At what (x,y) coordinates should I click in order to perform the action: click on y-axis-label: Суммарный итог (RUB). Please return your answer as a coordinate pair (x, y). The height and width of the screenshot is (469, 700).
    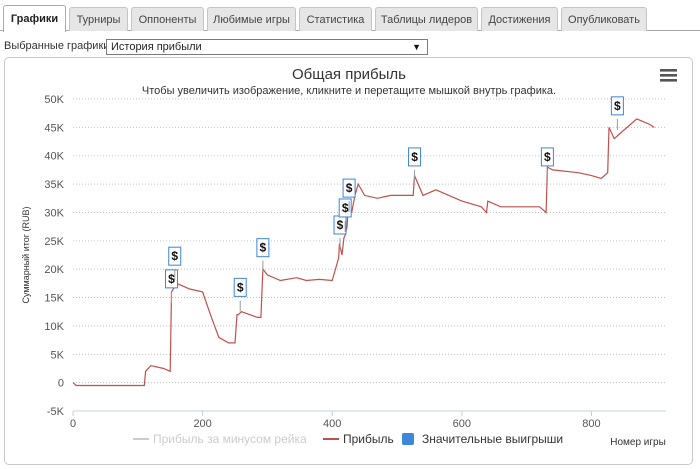
    Looking at the image, I should click on (26, 254).